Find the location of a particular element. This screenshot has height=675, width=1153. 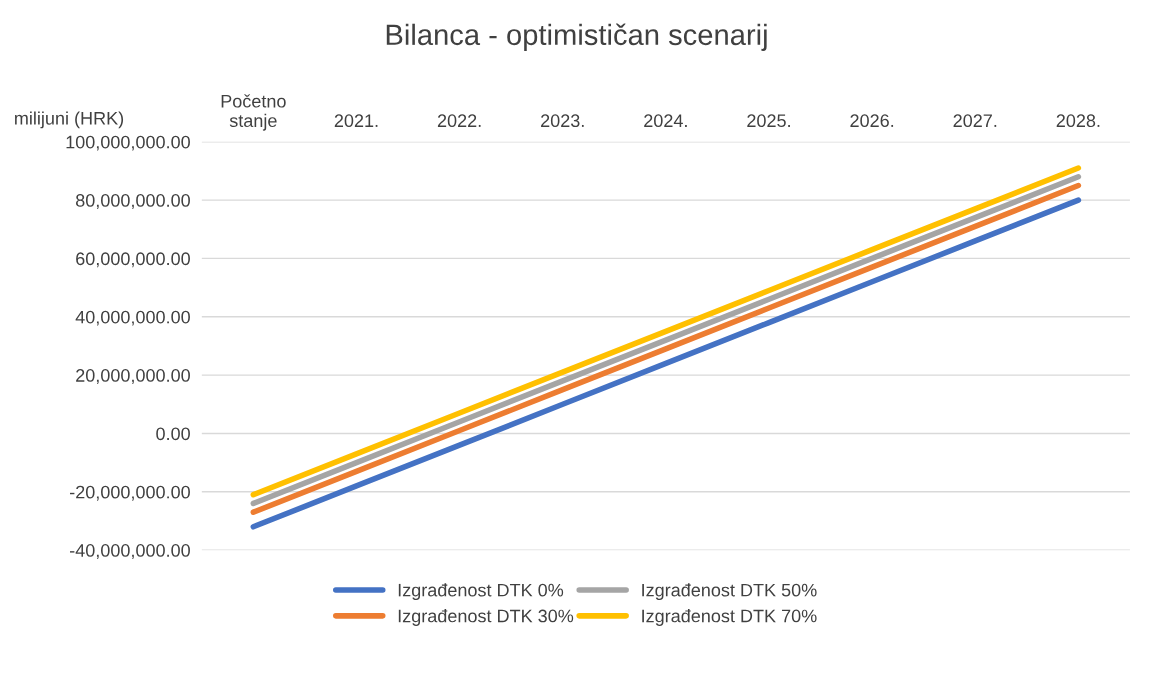

y-tick-label: 60,000,000.00 is located at coordinates (133, 260).